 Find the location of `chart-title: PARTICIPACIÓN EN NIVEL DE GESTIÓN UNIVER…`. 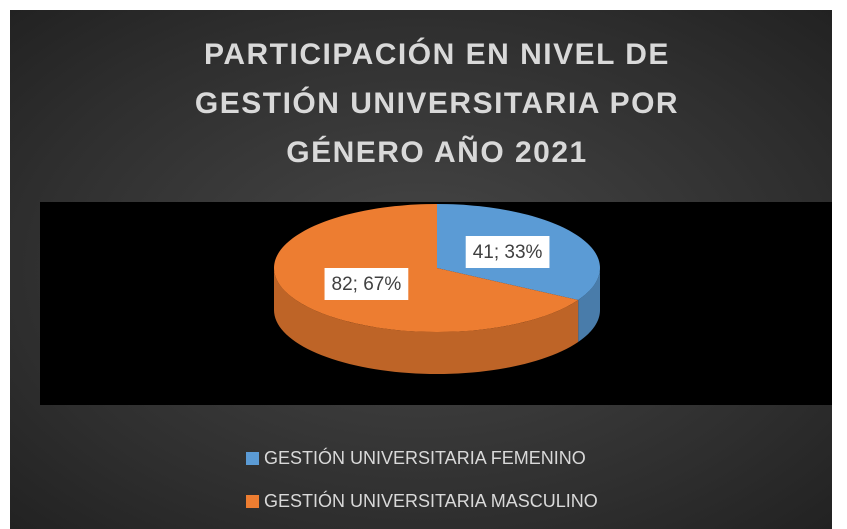

chart-title: PARTICIPACIÓN EN NIVEL DE GESTIÓN UNIVER… is located at coordinates (437, 103).